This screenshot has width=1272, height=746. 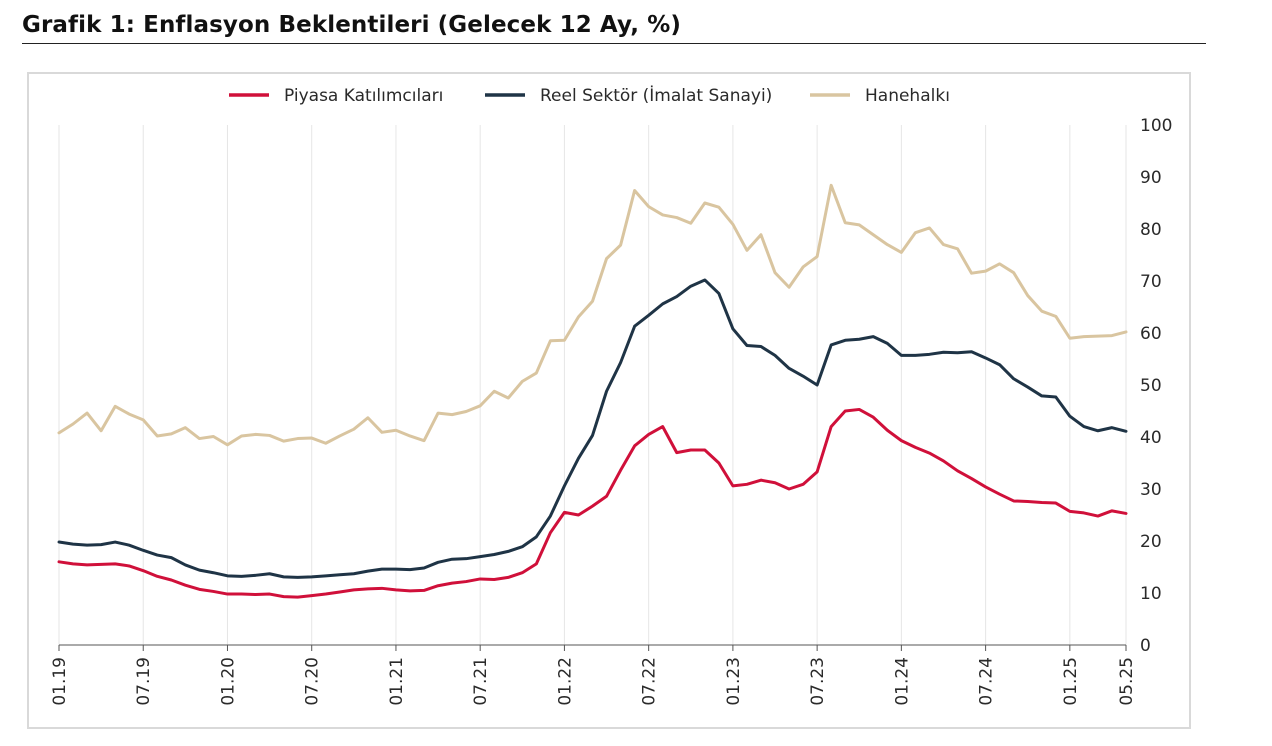 What do you see at coordinates (1156, 126) in the screenshot?
I see `y-tick-label: 100` at bounding box center [1156, 126].